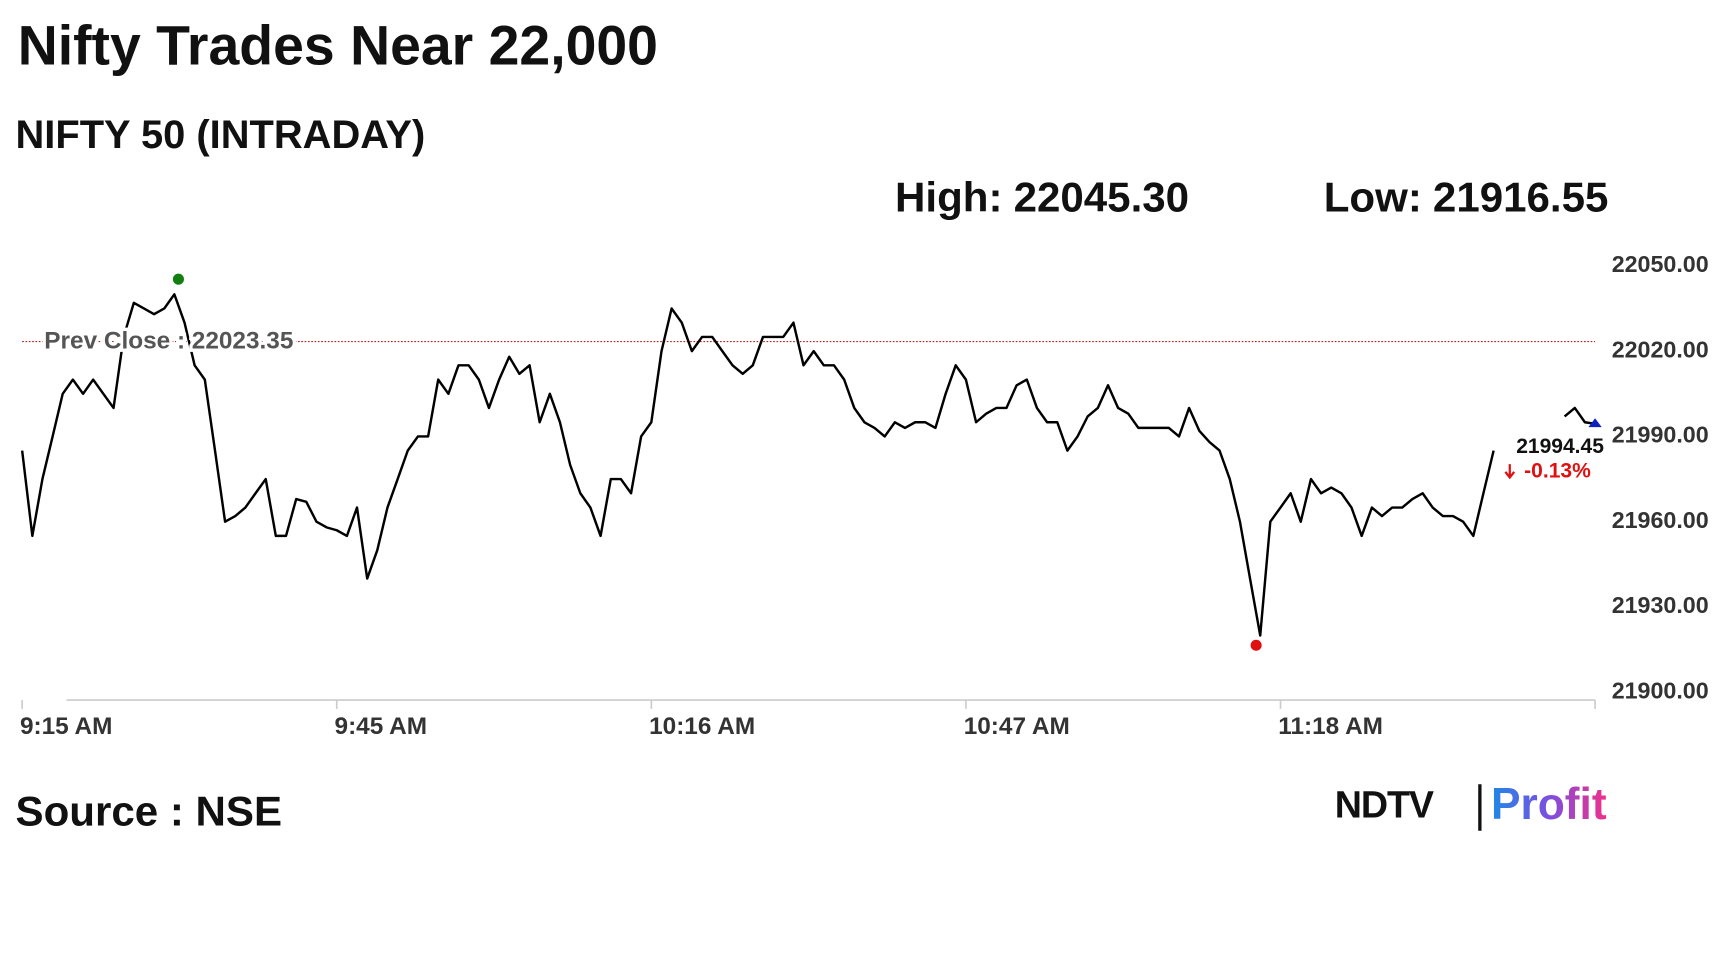 This screenshot has width=1728, height=972. Describe the element at coordinates (1660, 605) in the screenshot. I see `y-tick-label: 21930.00` at that location.